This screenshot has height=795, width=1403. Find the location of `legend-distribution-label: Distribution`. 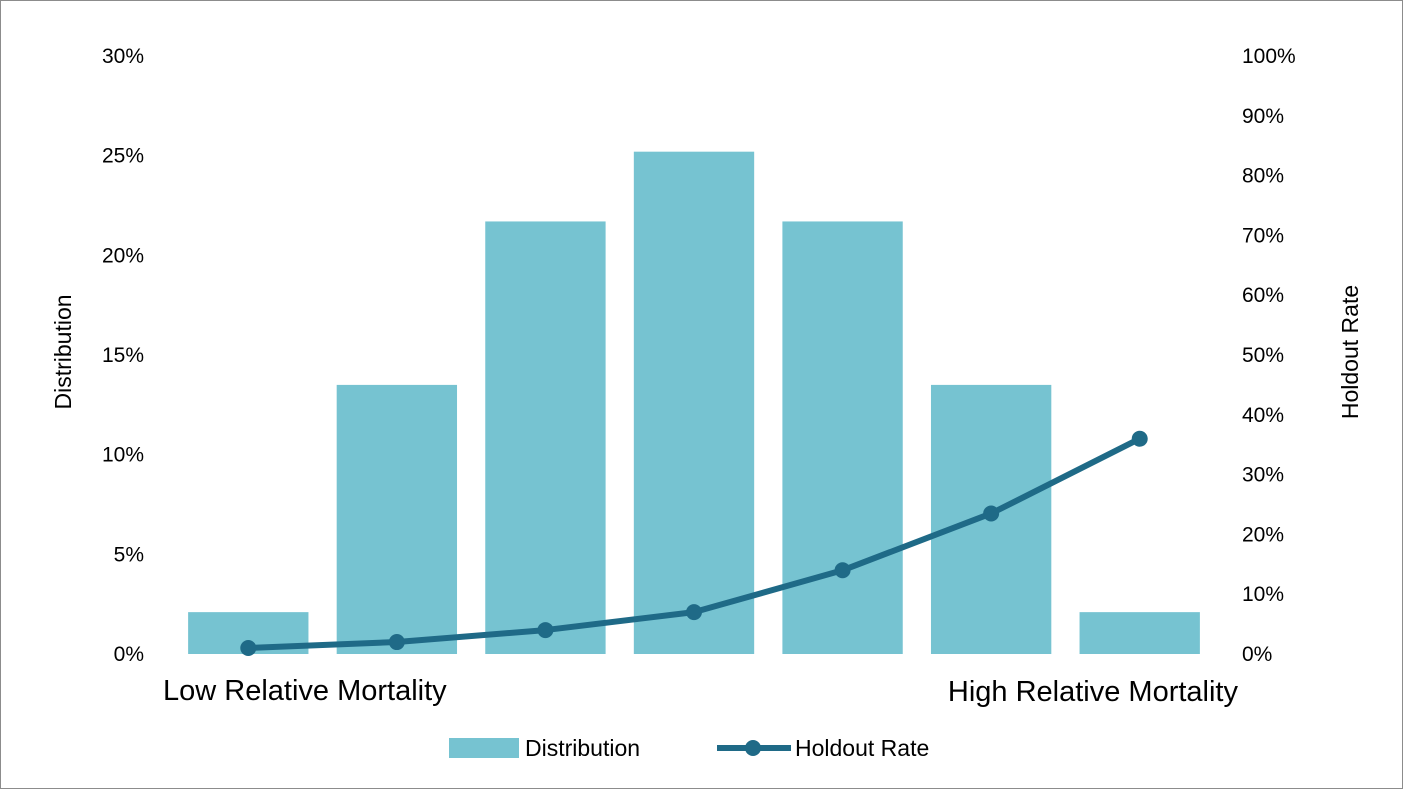

legend-distribution-label: Distribution is located at coordinates (582, 748).